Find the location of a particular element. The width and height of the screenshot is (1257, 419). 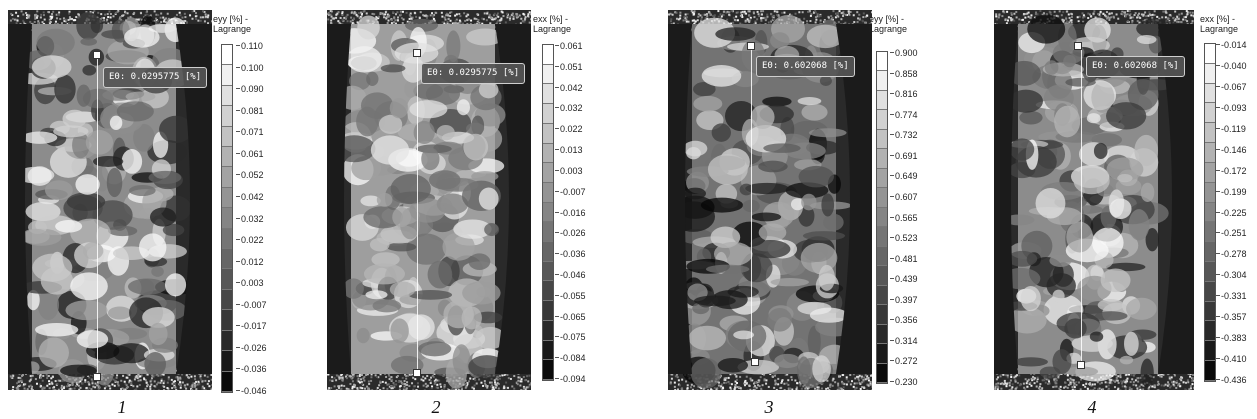

specimen-shoulder is located at coordinates (20, 199).